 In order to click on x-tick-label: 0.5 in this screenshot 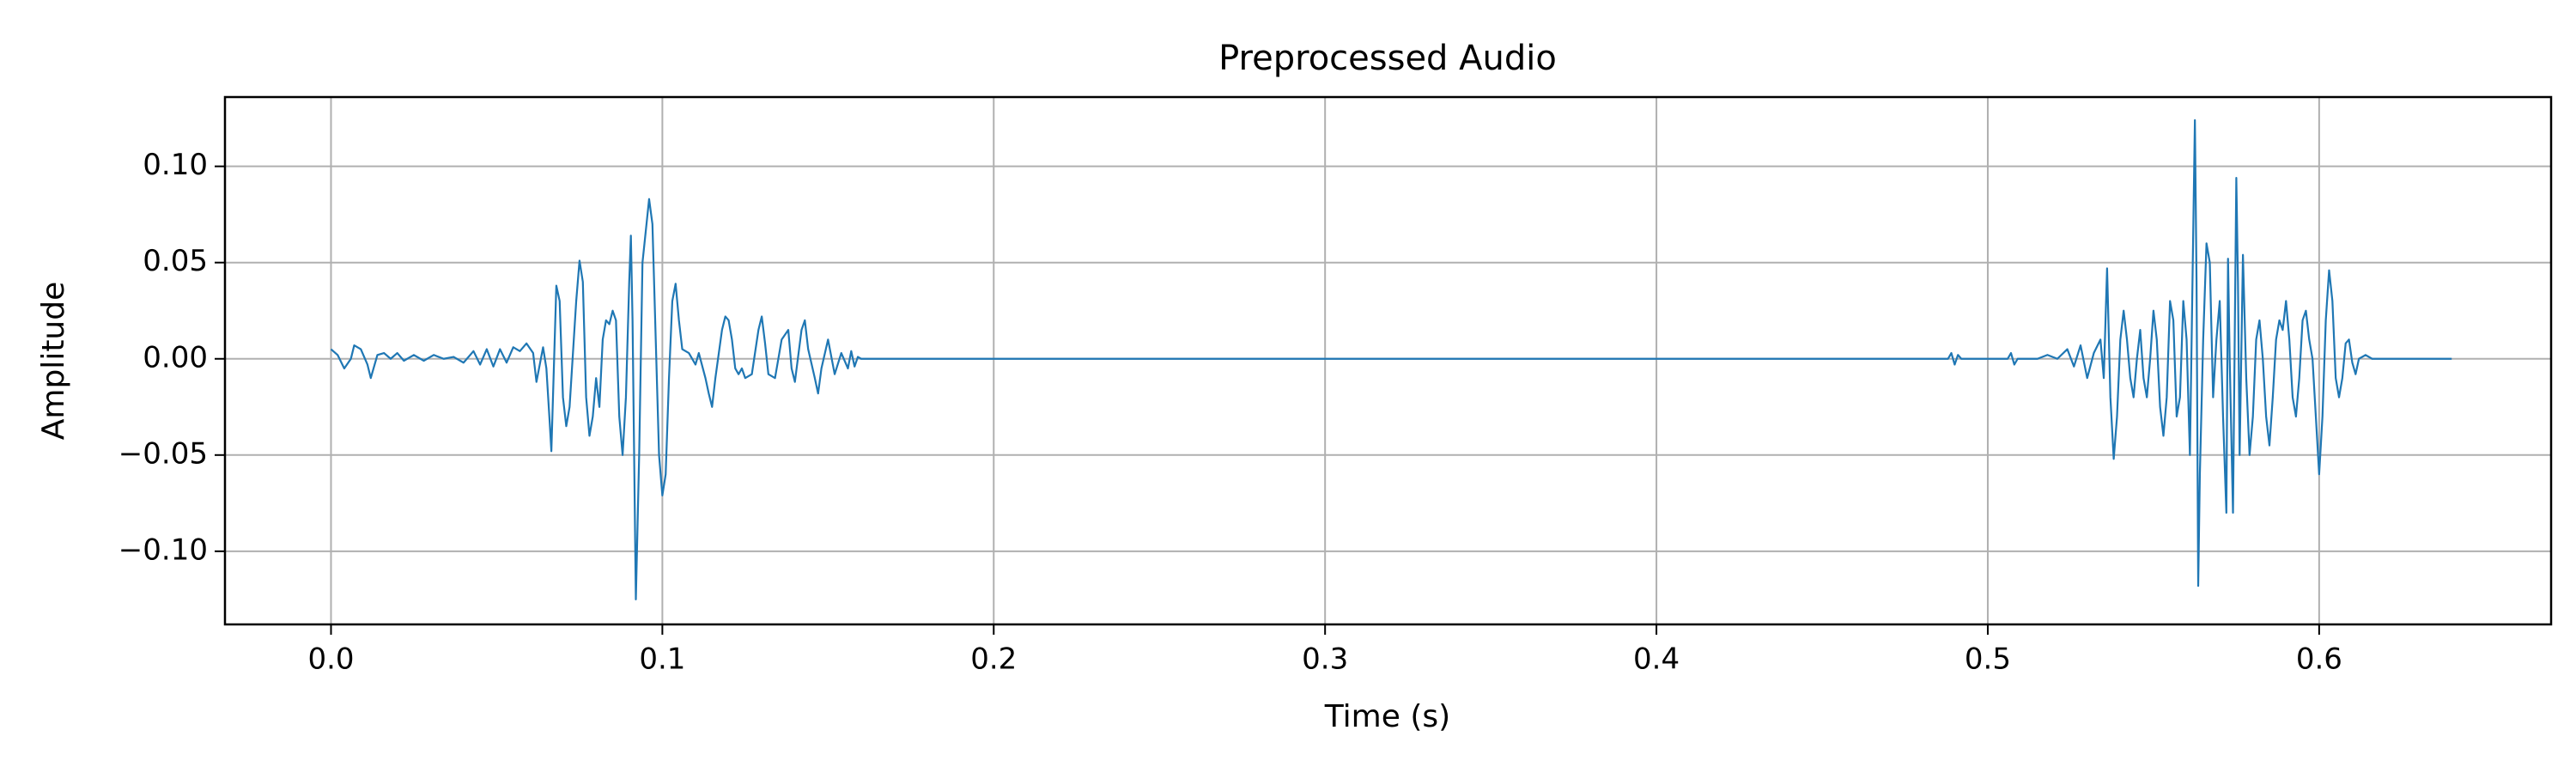, I will do `click(1988, 659)`.